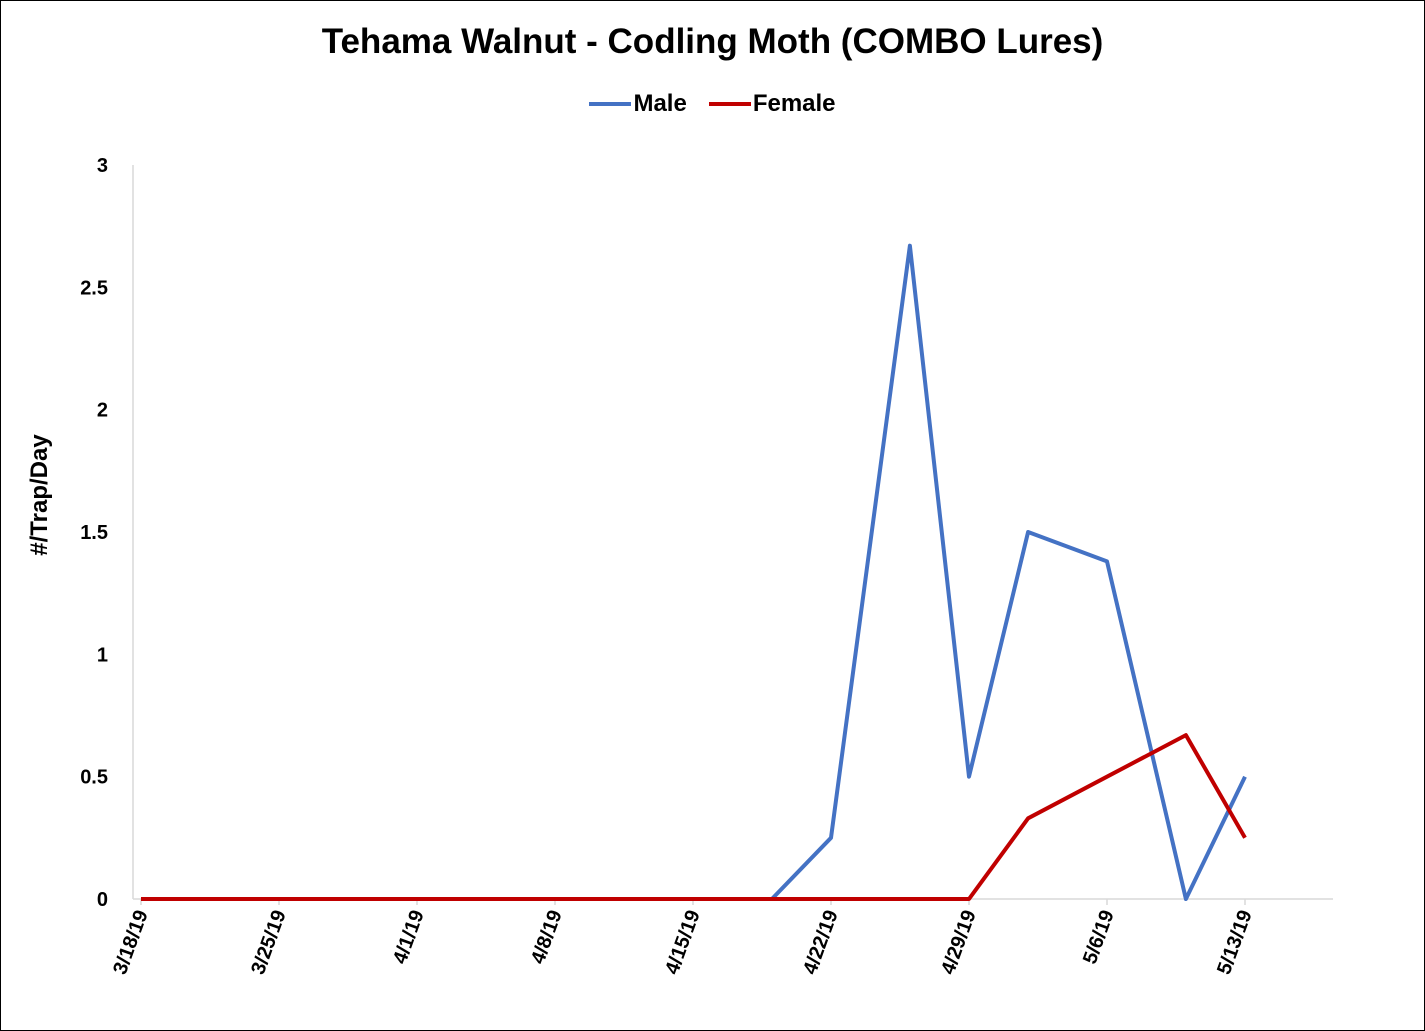 The height and width of the screenshot is (1031, 1425). I want to click on legend-item-male: Male, so click(638, 104).